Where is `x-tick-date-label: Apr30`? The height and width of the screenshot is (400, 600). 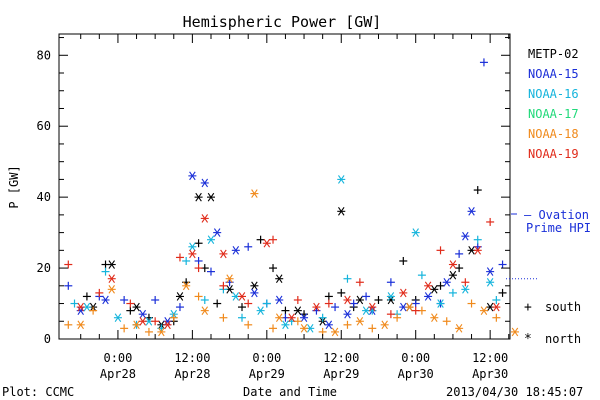 x-tick-date-label: Apr30 is located at coordinates (416, 374).